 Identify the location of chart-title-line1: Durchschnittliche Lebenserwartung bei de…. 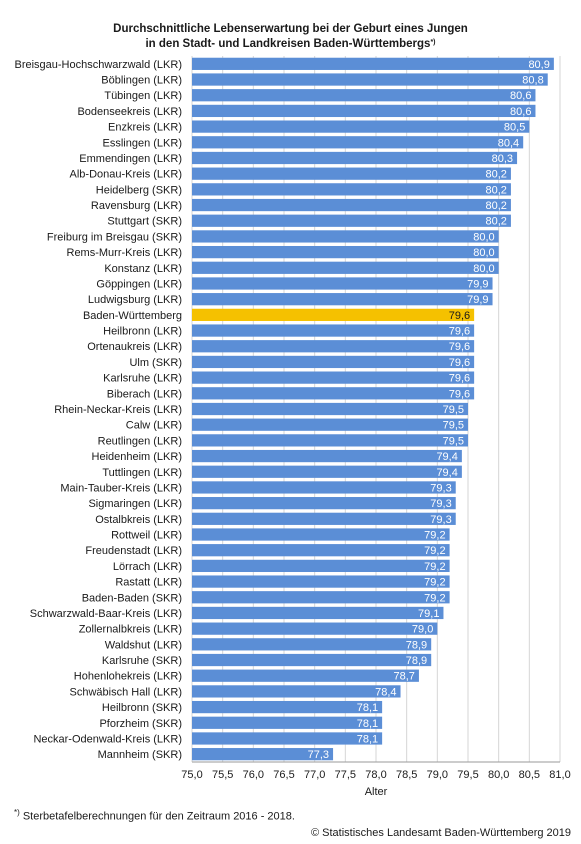
(290, 29).